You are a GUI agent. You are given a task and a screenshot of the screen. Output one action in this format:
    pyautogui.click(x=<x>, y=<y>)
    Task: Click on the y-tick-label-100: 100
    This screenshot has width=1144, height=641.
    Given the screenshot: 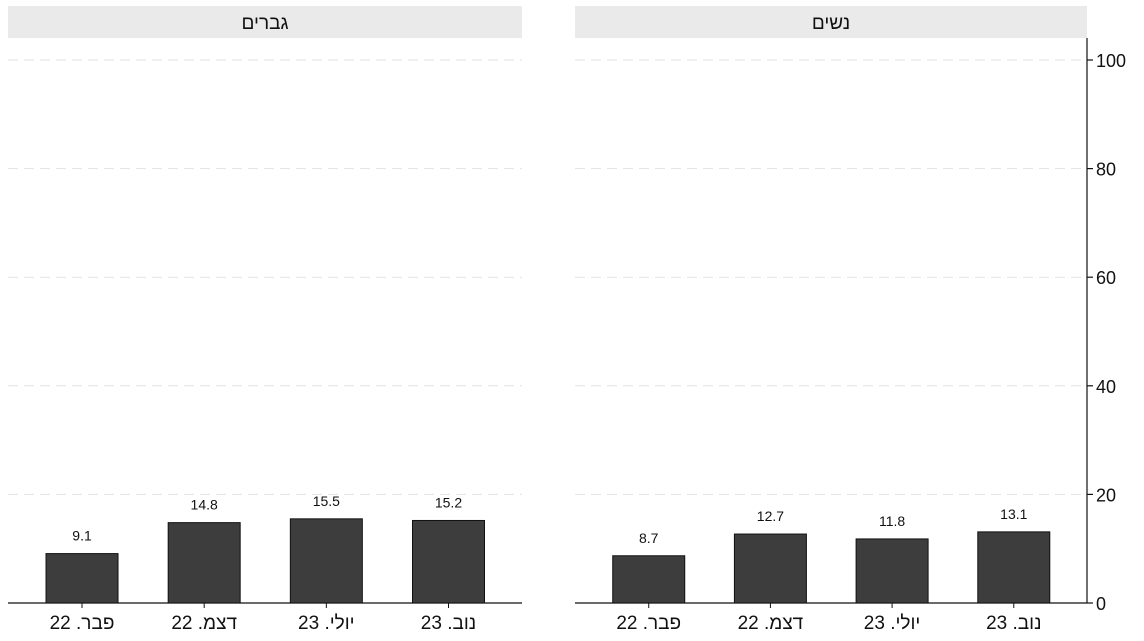 What is the action you would take?
    pyautogui.click(x=1111, y=61)
    